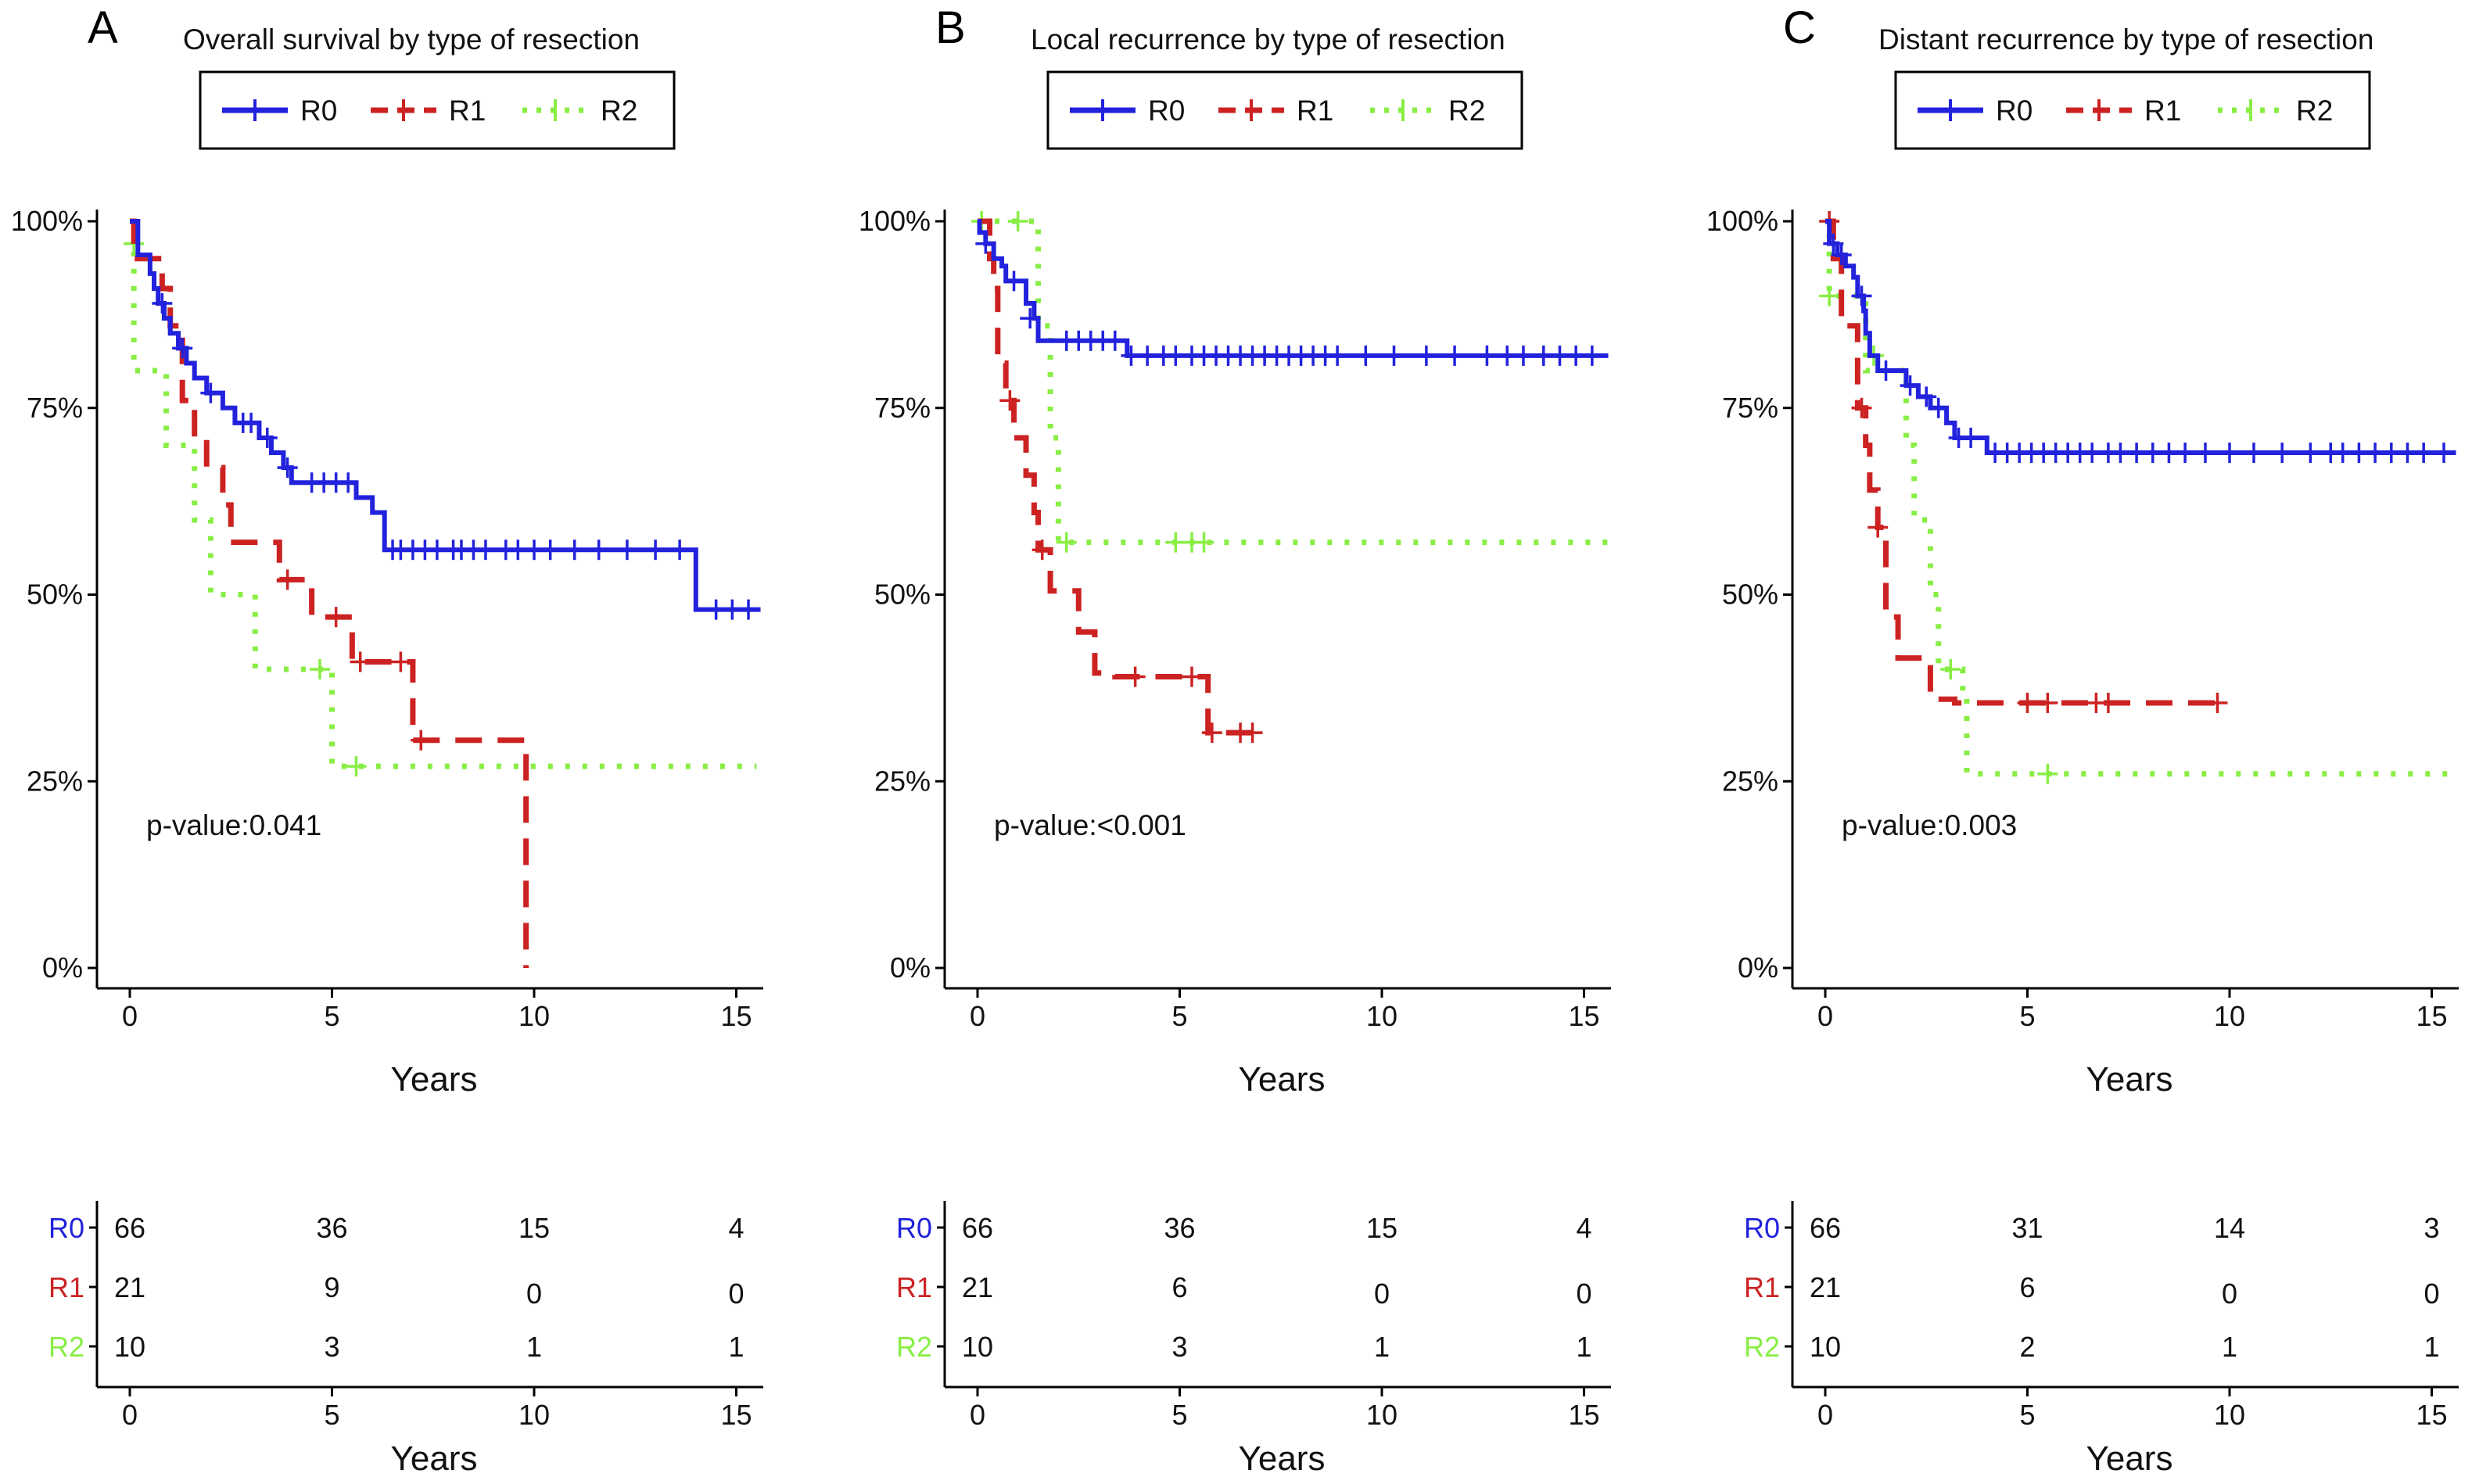  Describe the element at coordinates (234, 825) in the screenshot. I see `p-value-annotation: p-value:0.041` at that location.